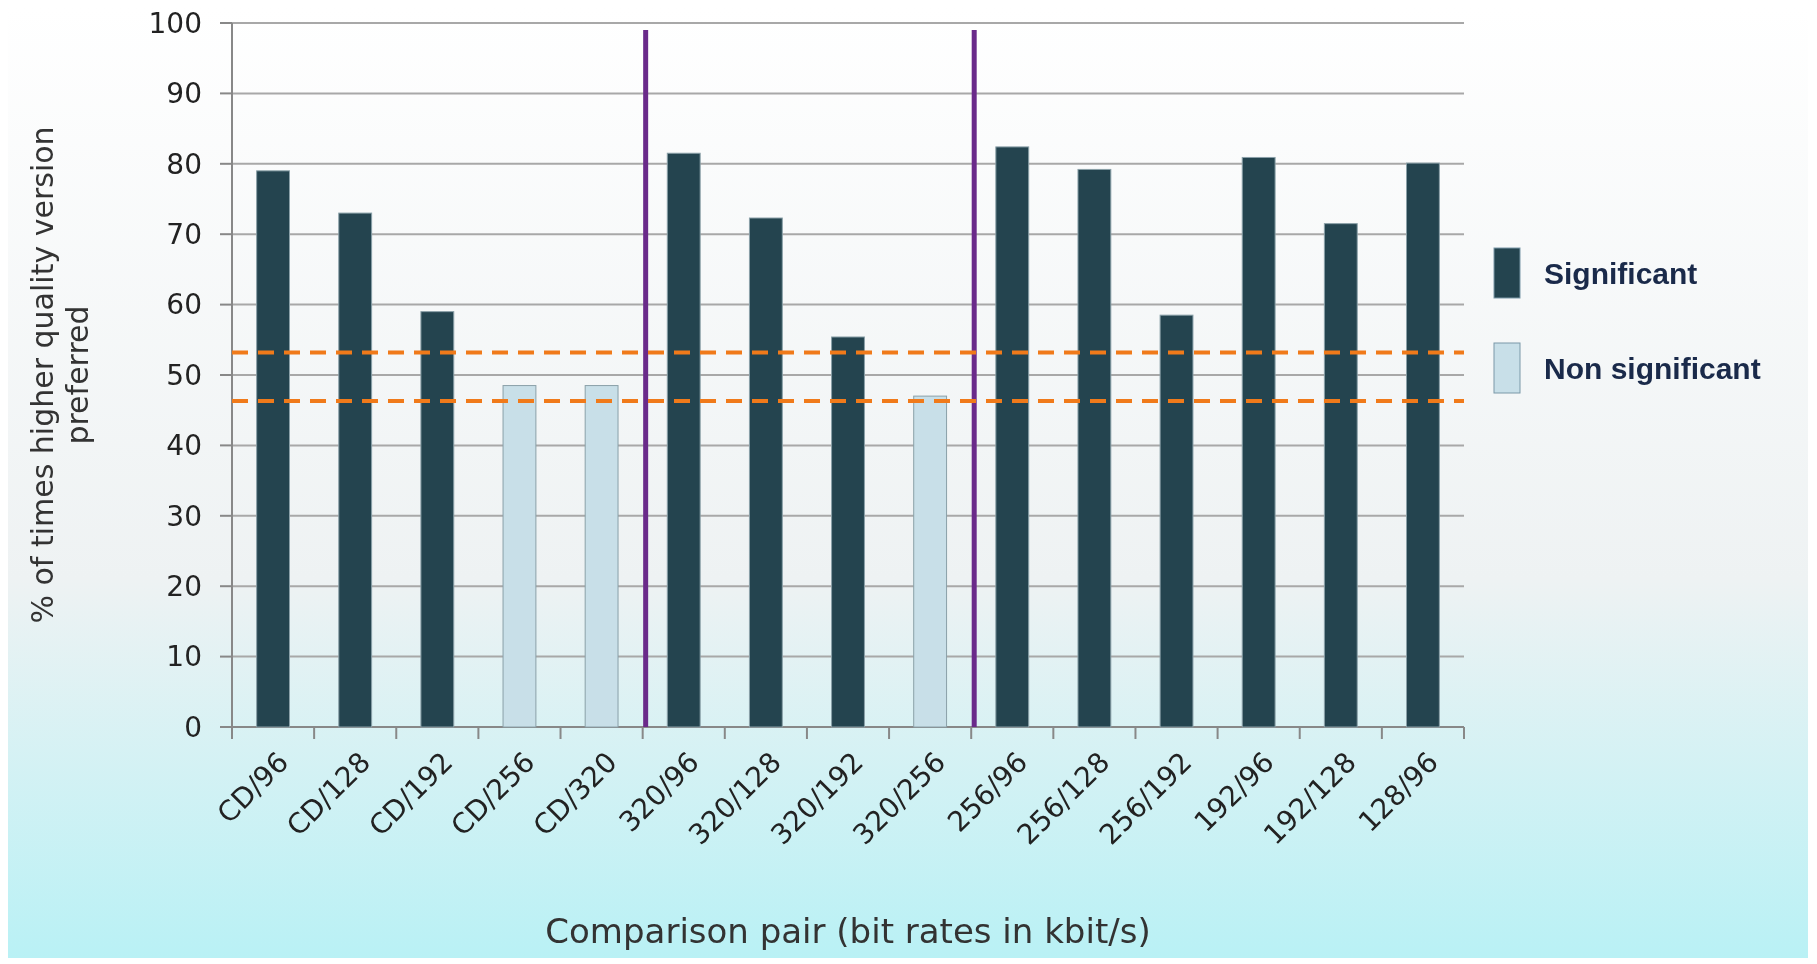 This screenshot has width=1817, height=964. What do you see at coordinates (193, 727) in the screenshot?
I see `y-tick-label: 0` at bounding box center [193, 727].